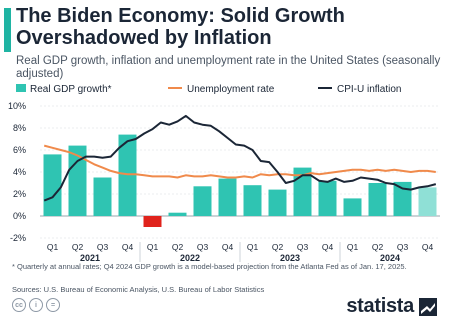  Describe the element at coordinates (19, 172) in the screenshot. I see `y-tick-label: 4%` at that location.